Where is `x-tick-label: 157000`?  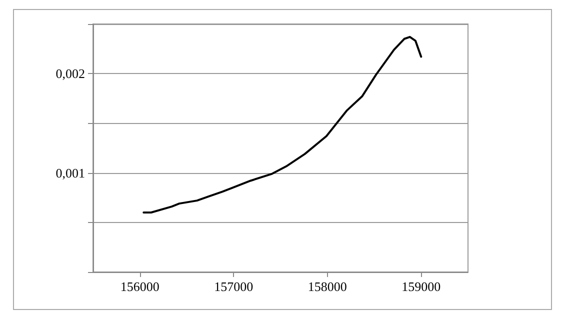
x-tick-label: 157000 is located at coordinates (234, 286).